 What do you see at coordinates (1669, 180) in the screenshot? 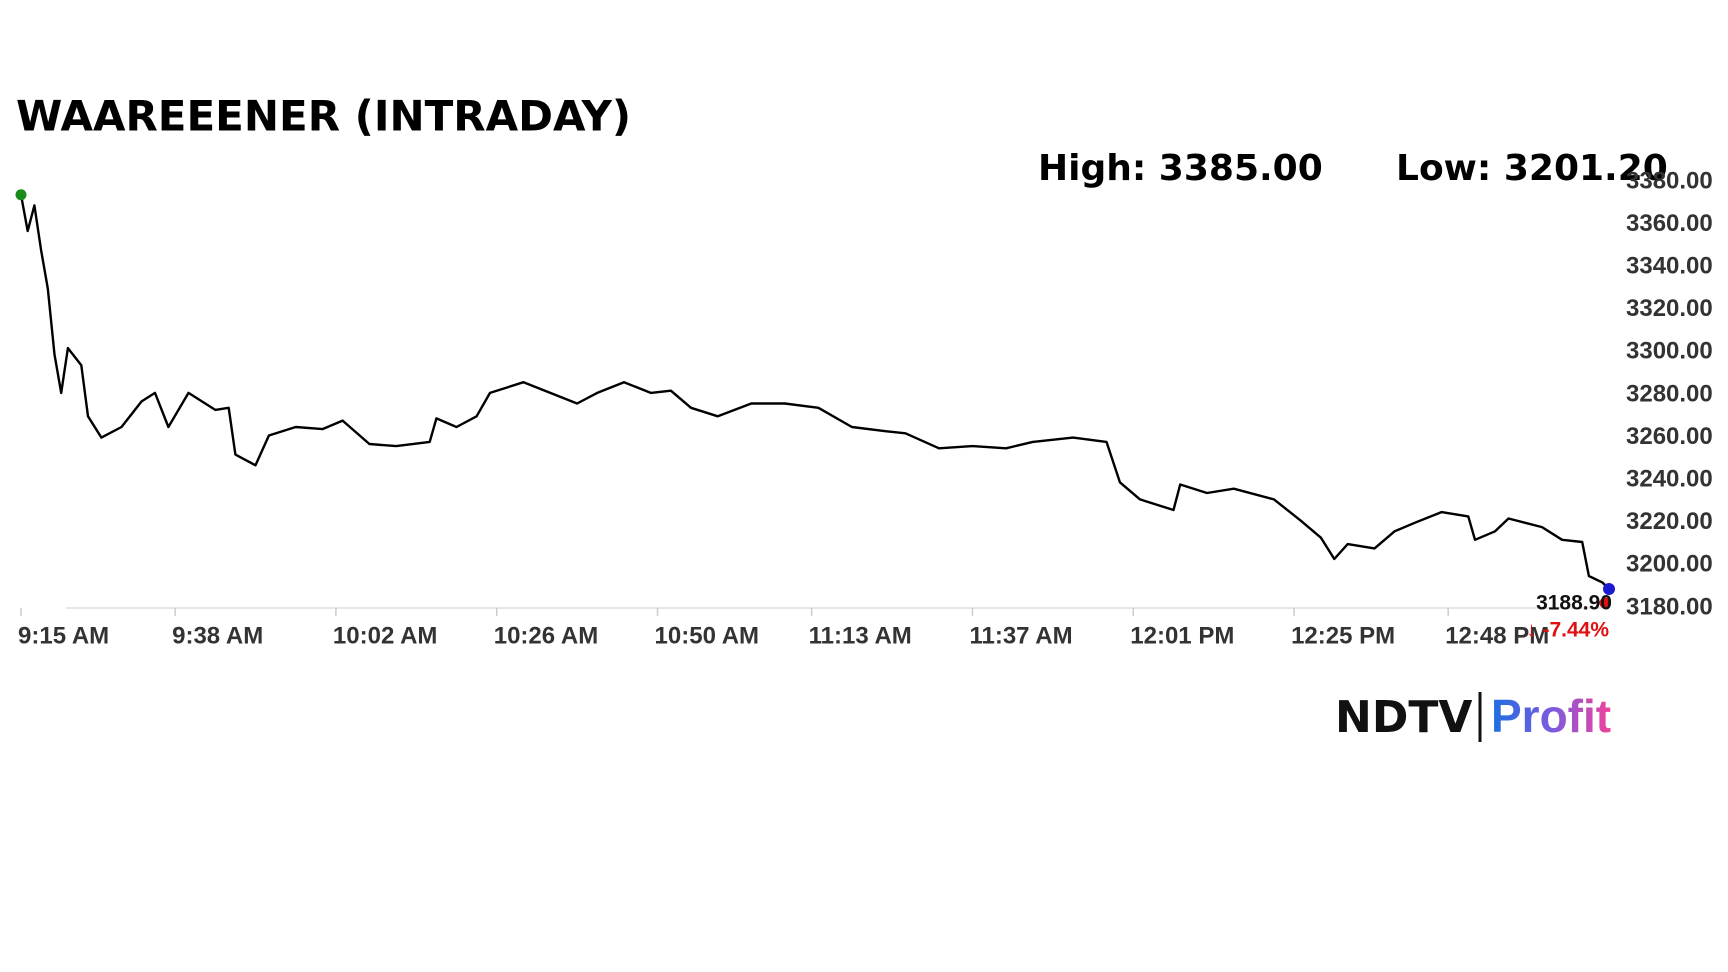
I see `y-tick-label: 3380.00` at bounding box center [1669, 180].